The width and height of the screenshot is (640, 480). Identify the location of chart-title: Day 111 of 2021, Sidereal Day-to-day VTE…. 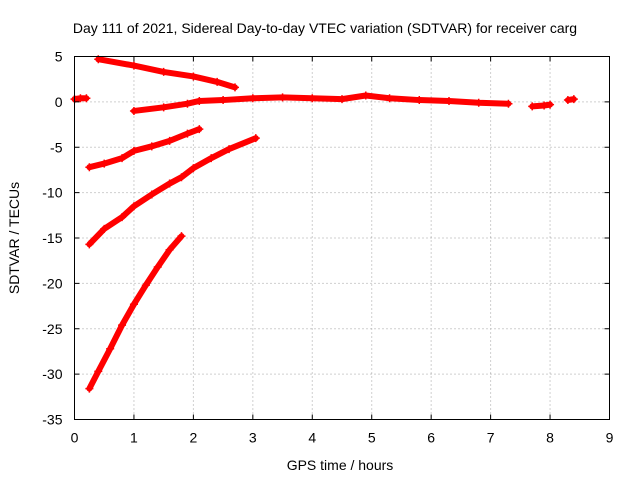
(325, 28).